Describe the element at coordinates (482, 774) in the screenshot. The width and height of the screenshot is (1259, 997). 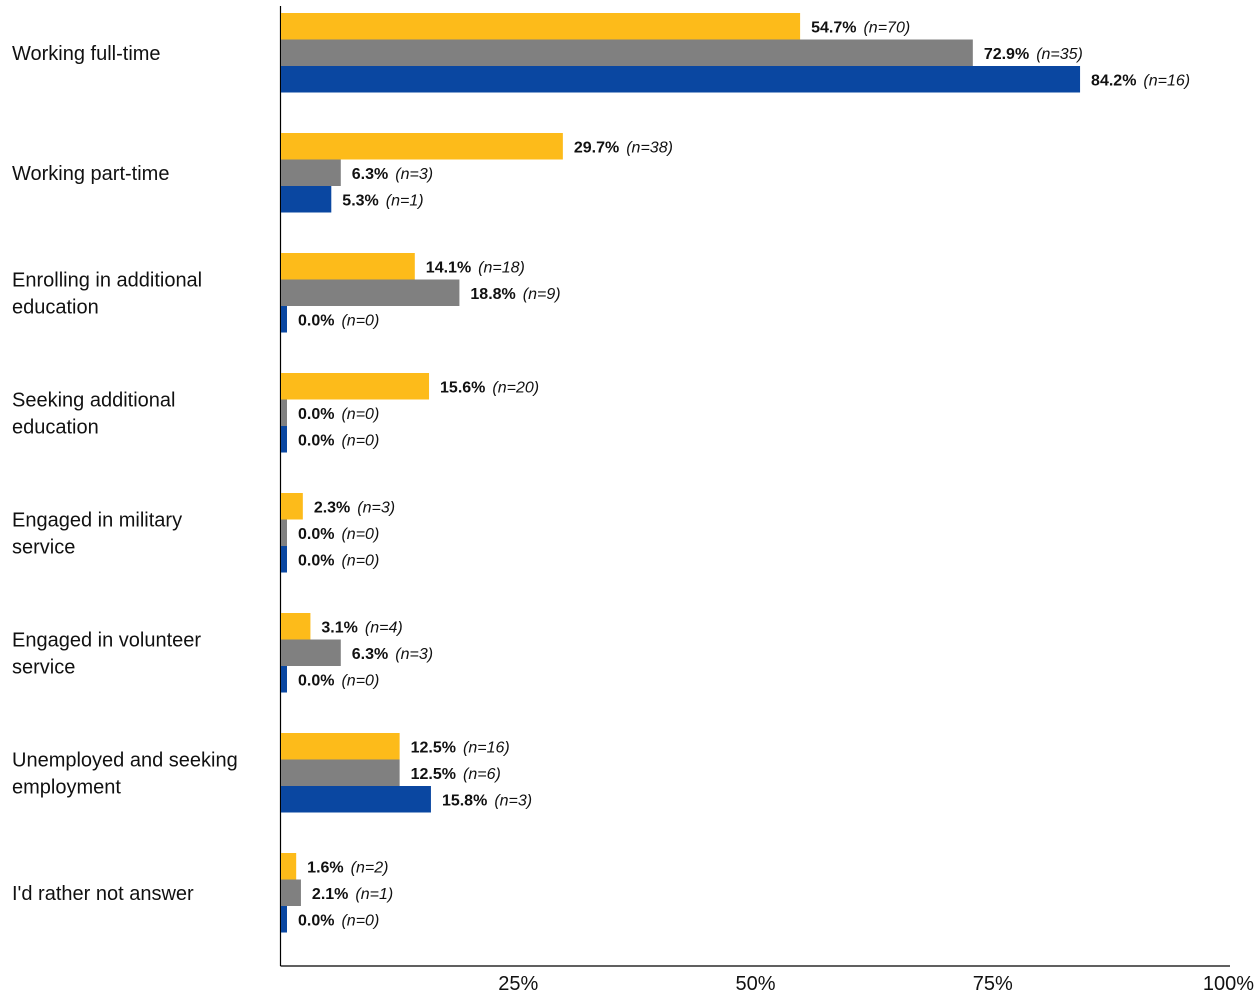
I see `data-label-count: (n=6)` at that location.